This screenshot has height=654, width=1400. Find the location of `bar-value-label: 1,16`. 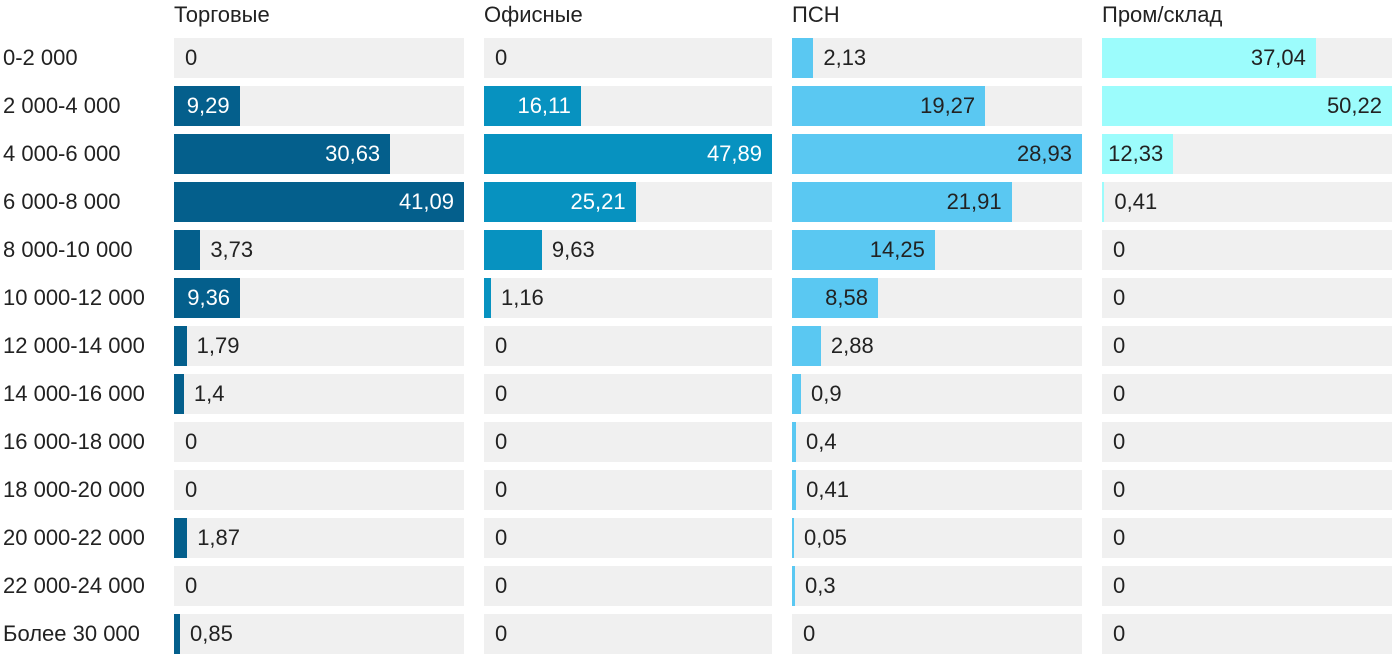

bar-value-label: 1,16 is located at coordinates (522, 297).